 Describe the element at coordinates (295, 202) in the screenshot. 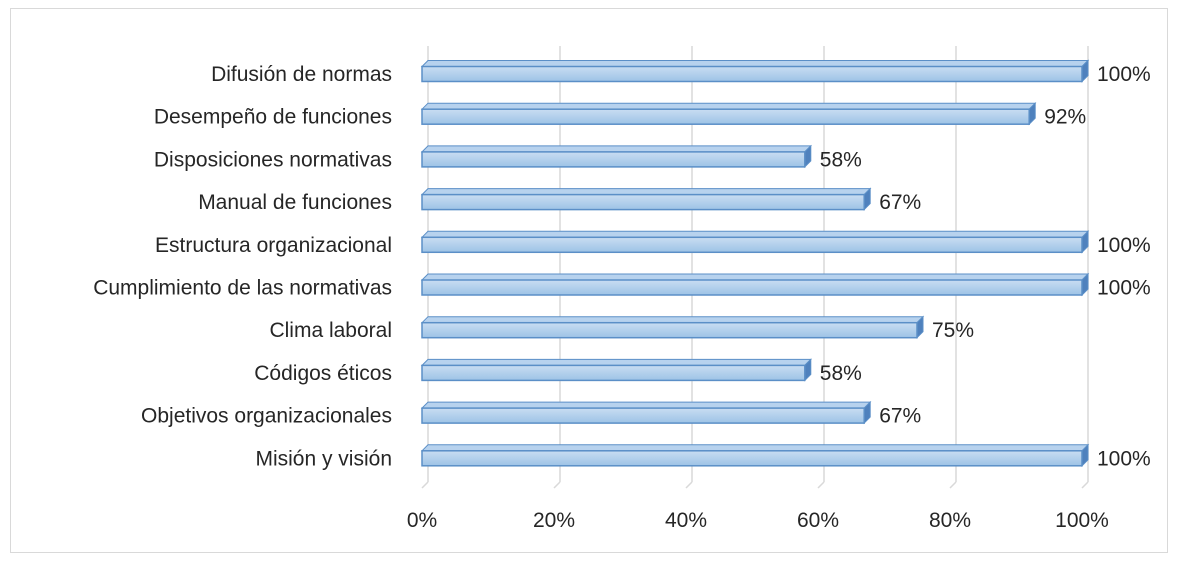

I see `category-label: Manual de funciones` at that location.